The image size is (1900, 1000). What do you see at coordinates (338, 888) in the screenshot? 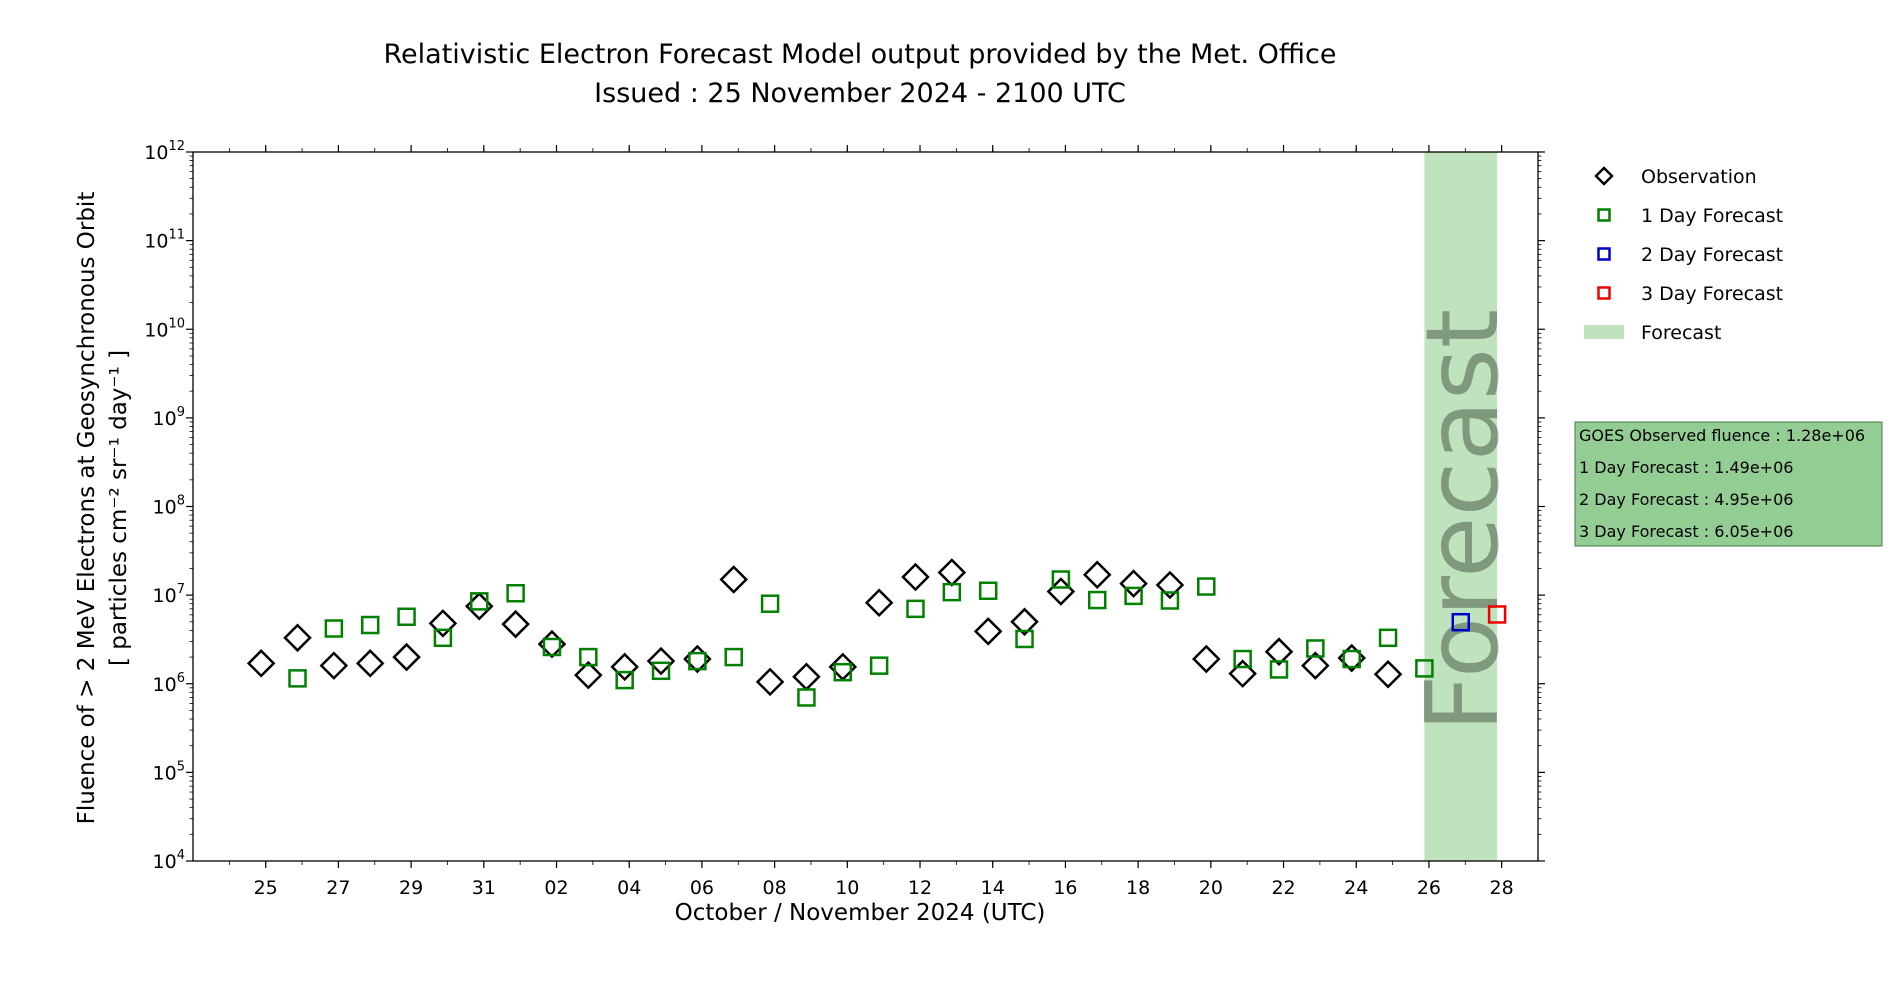
I see `x-tick-label: 27` at bounding box center [338, 888].